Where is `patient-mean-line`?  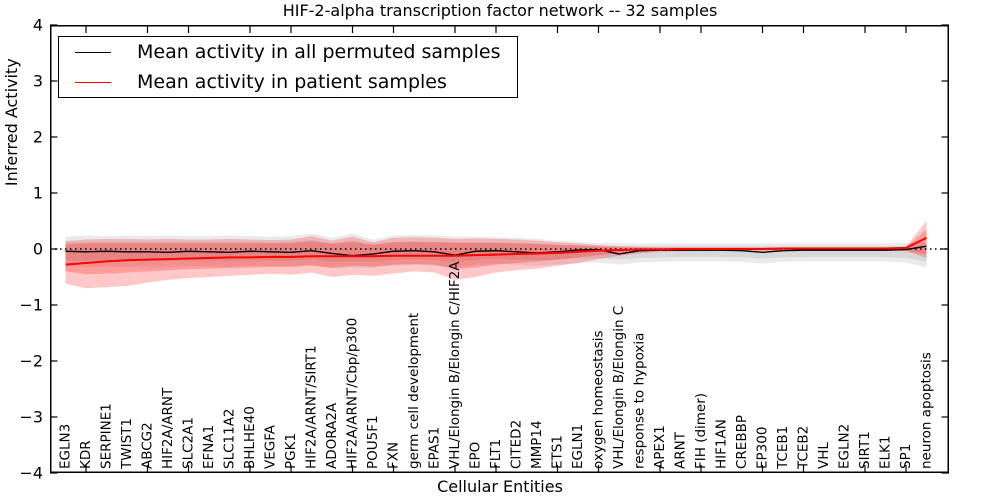 patient-mean-line is located at coordinates (496, 251).